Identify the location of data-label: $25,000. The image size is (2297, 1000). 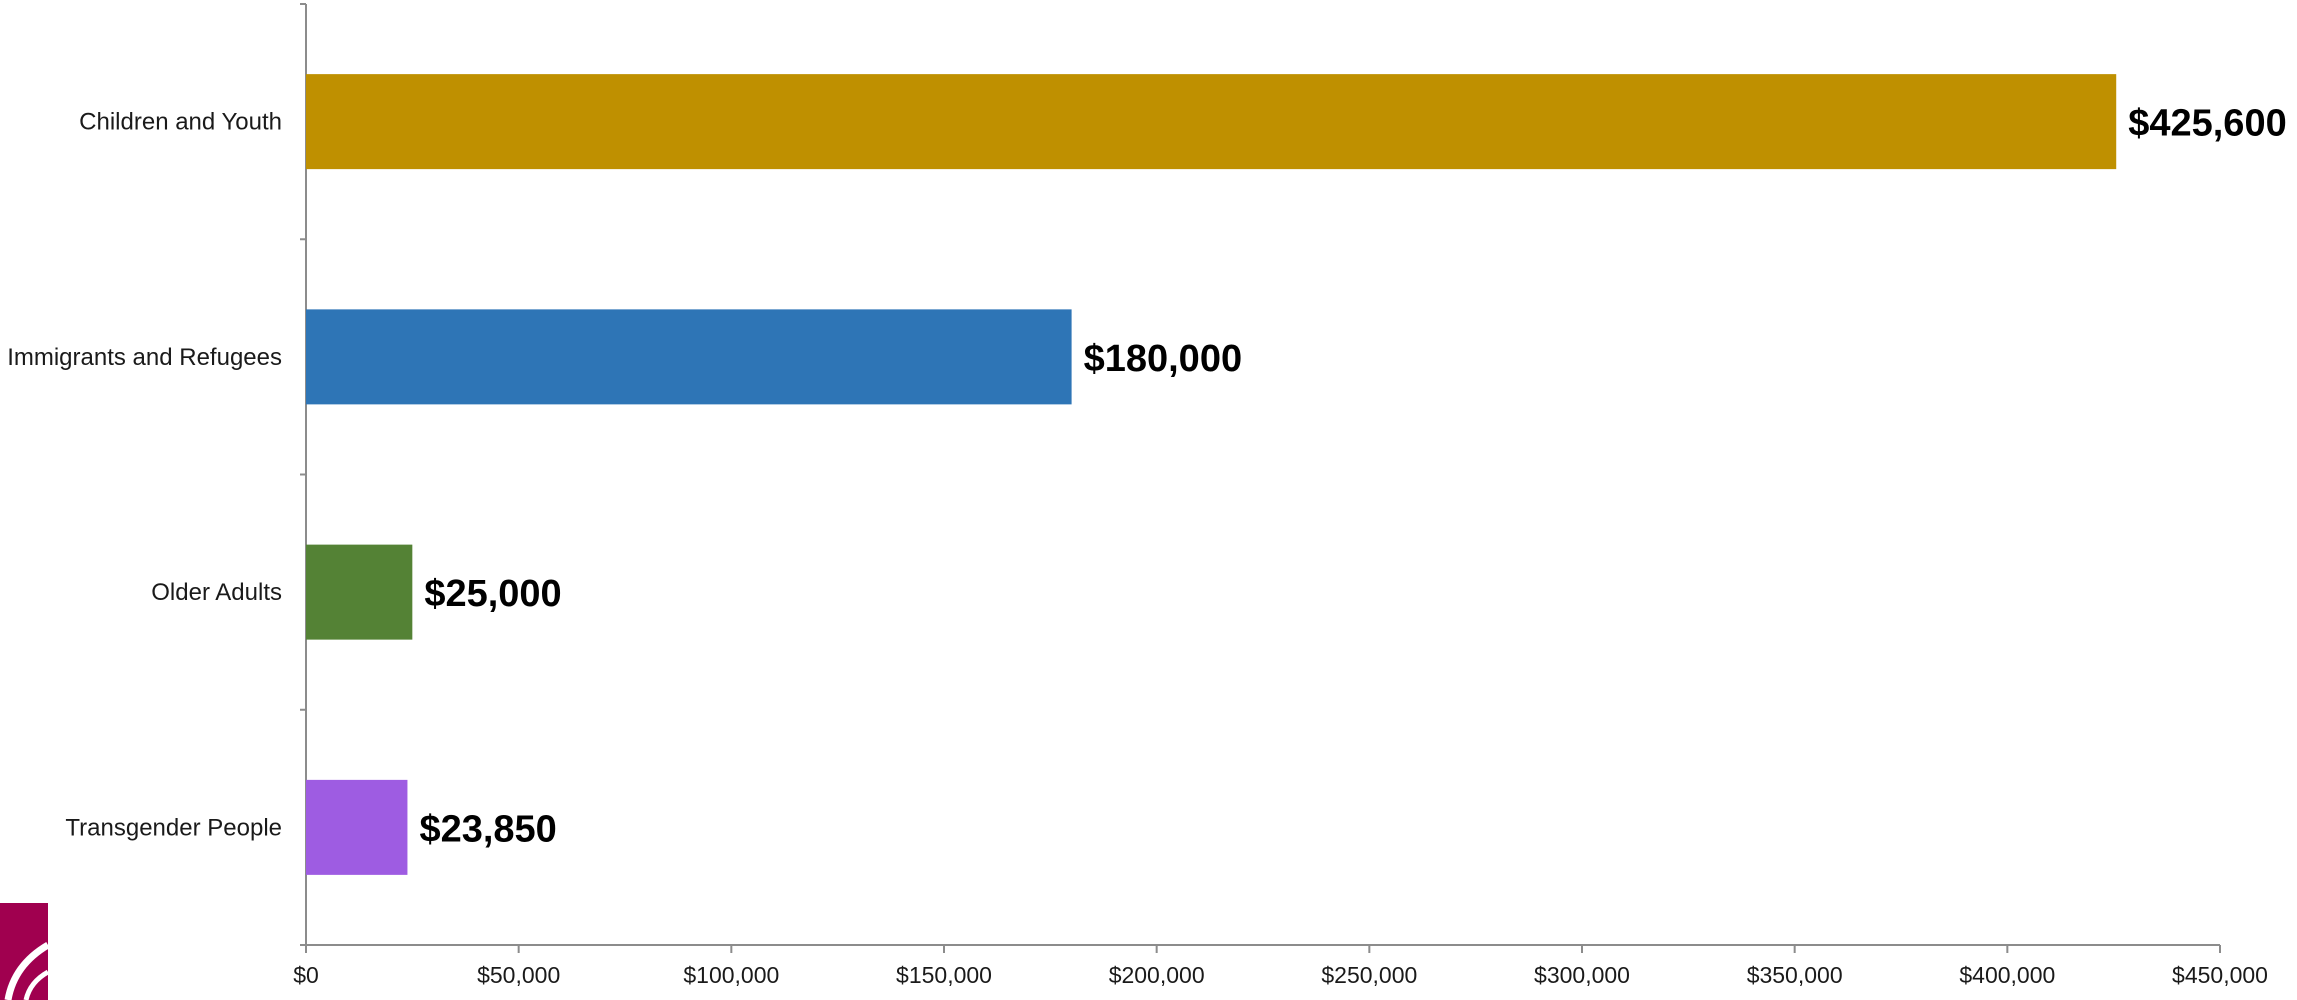
(492, 594).